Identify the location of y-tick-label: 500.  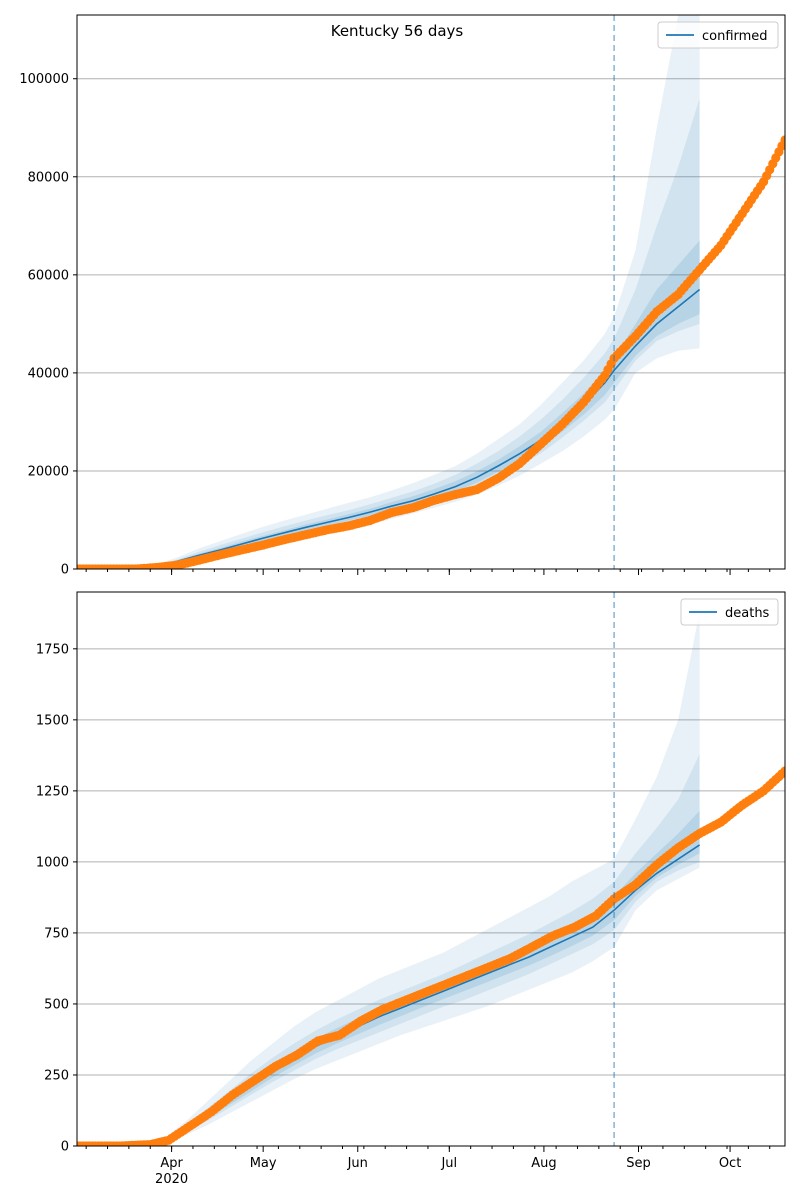
(56, 1004).